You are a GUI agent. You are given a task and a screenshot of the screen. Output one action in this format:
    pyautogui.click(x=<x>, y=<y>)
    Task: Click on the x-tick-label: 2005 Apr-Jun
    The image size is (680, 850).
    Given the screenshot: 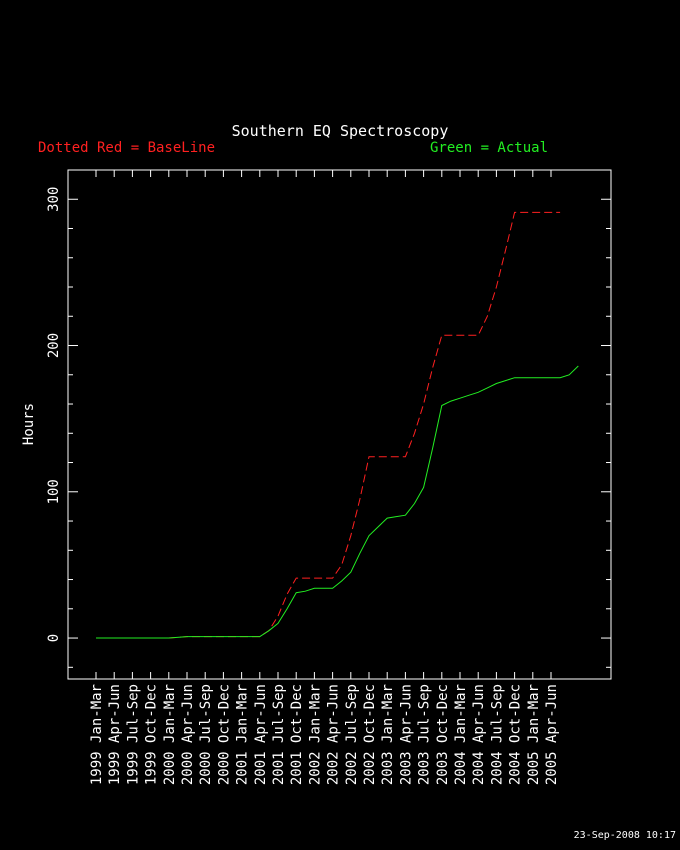 What is the action you would take?
    pyautogui.click(x=552, y=734)
    